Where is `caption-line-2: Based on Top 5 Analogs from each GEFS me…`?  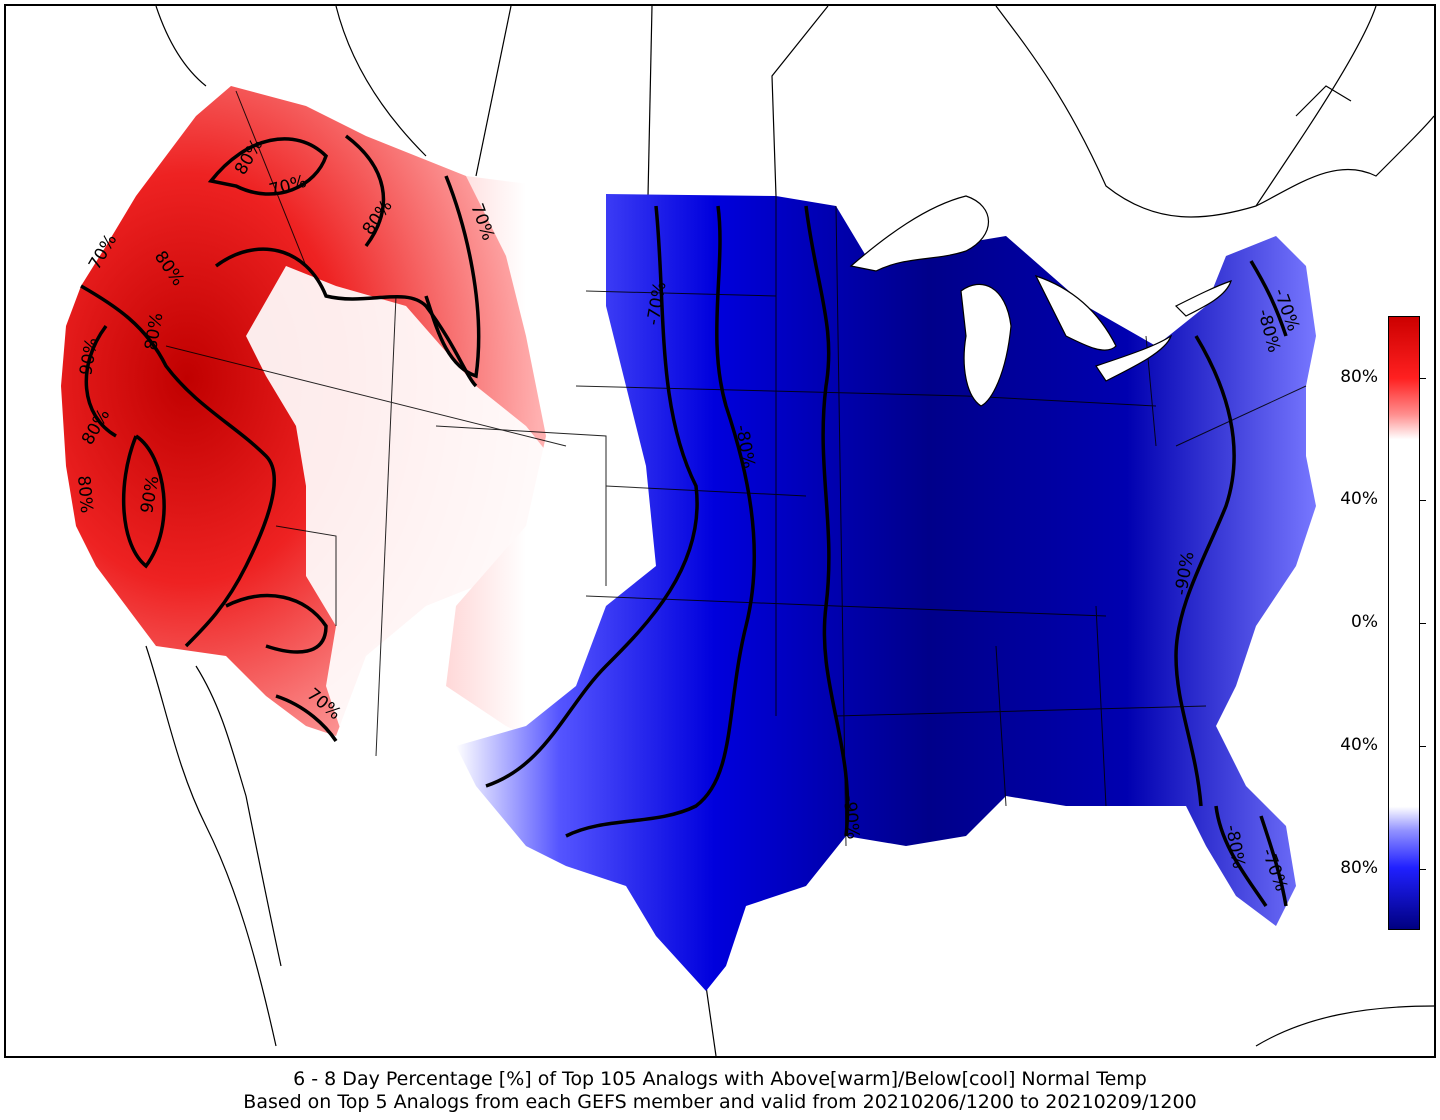
caption-line-2: Based on Top 5 Analogs from each GEFS me… is located at coordinates (720, 1102).